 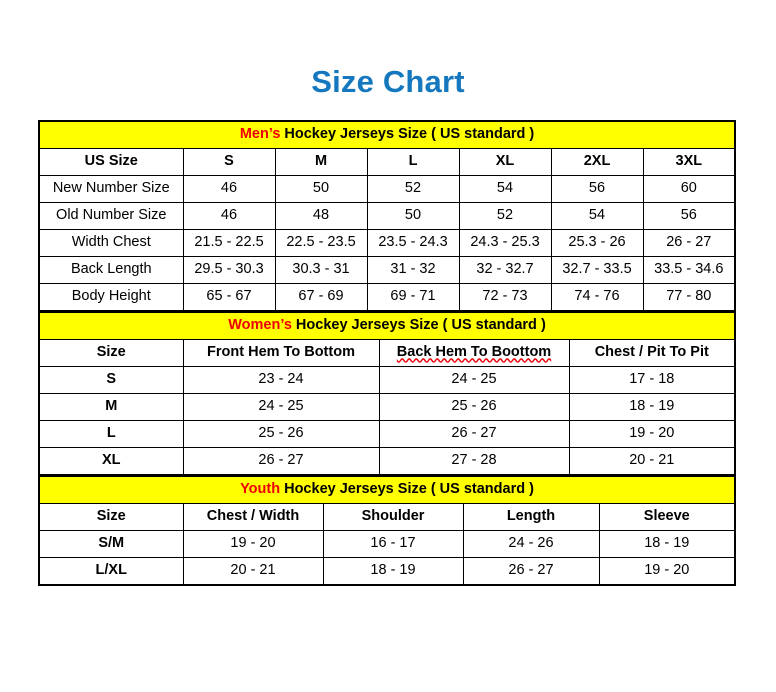 I want to click on mens-col-header: 2XL, so click(x=597, y=162).